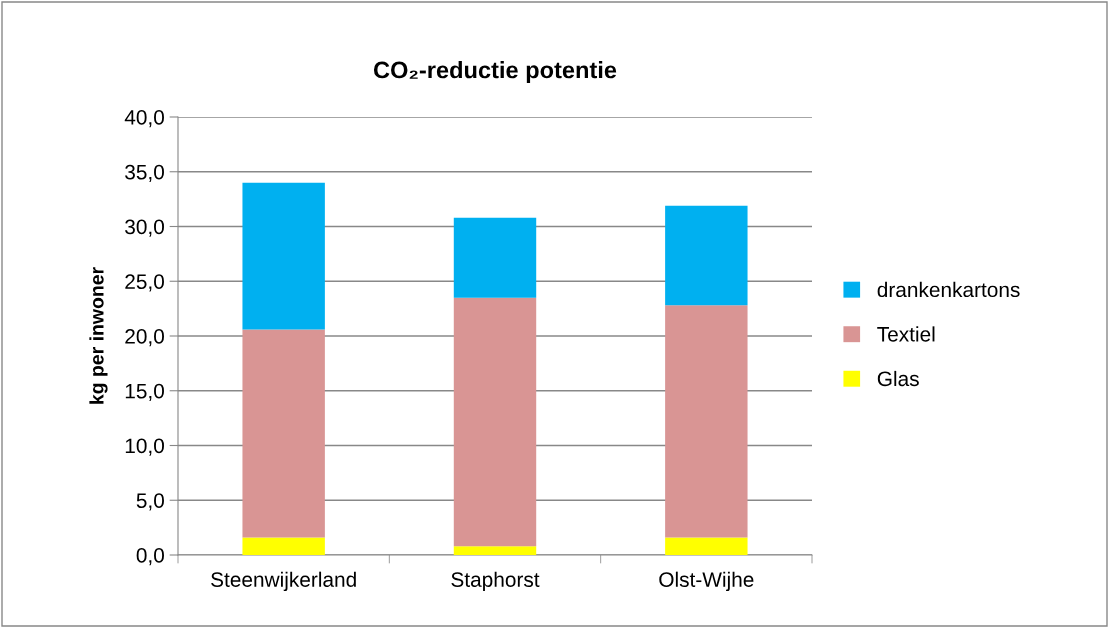 The height and width of the screenshot is (628, 1109). What do you see at coordinates (495, 72) in the screenshot?
I see `chart-title: CO₂-reductie potentie` at bounding box center [495, 72].